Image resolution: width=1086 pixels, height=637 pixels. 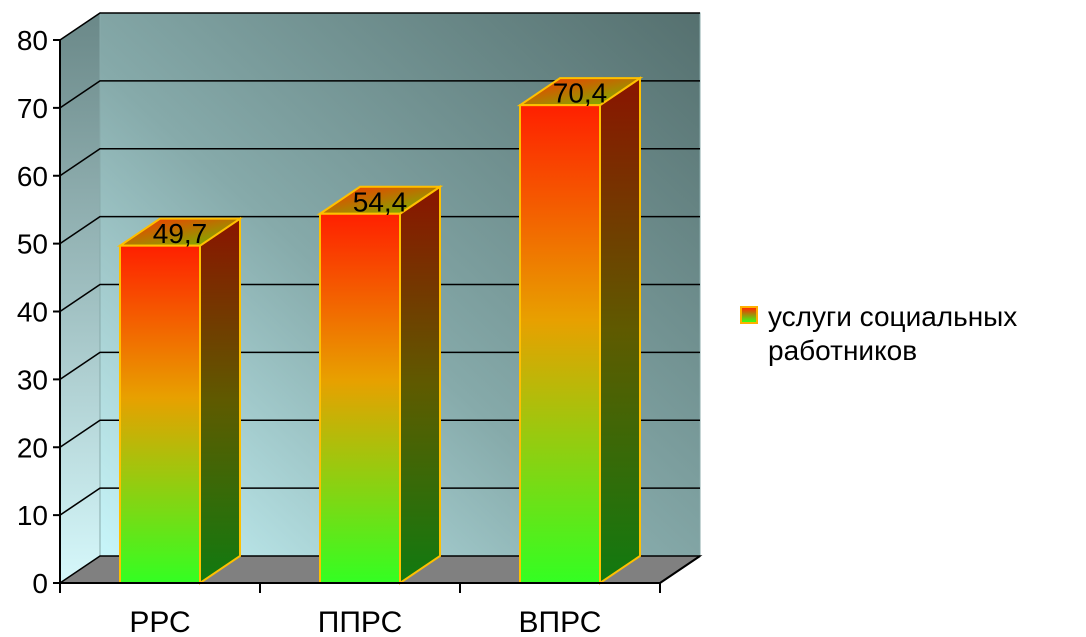 I want to click on y-tick-label: 50, so click(x=32, y=244).